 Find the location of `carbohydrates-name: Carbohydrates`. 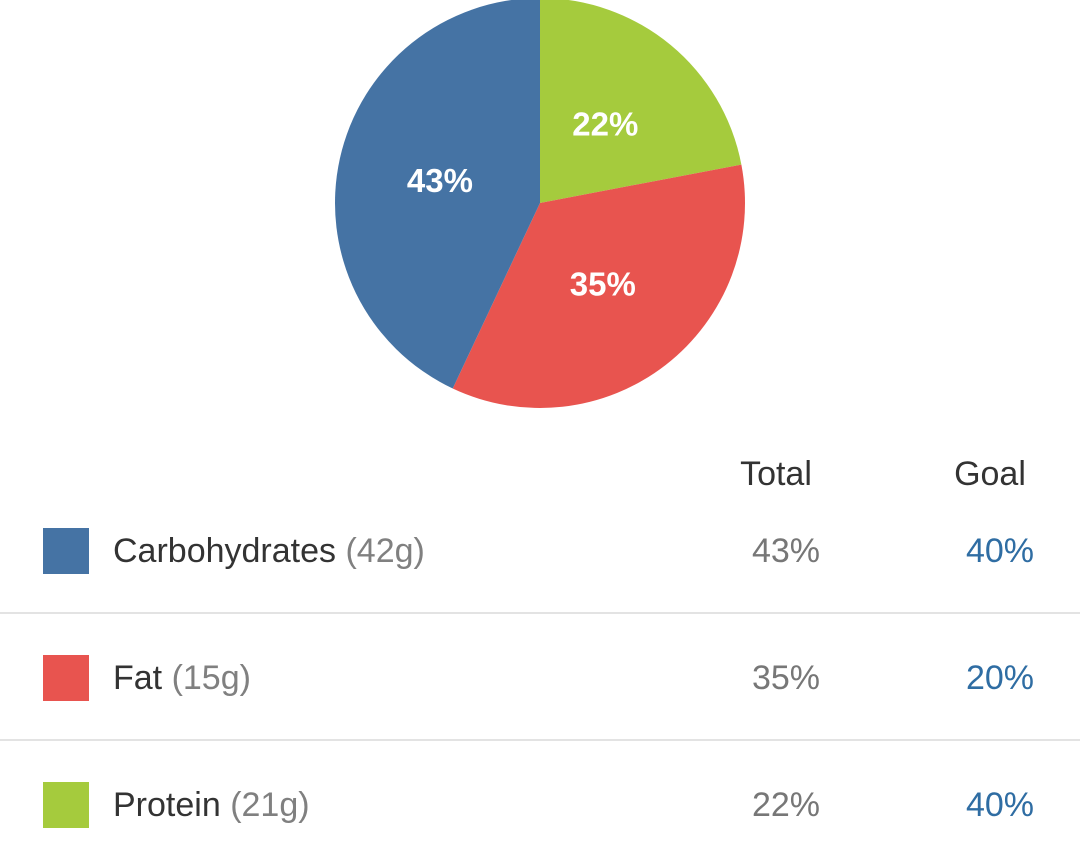

carbohydrates-name: Carbohydrates is located at coordinates (225, 551).